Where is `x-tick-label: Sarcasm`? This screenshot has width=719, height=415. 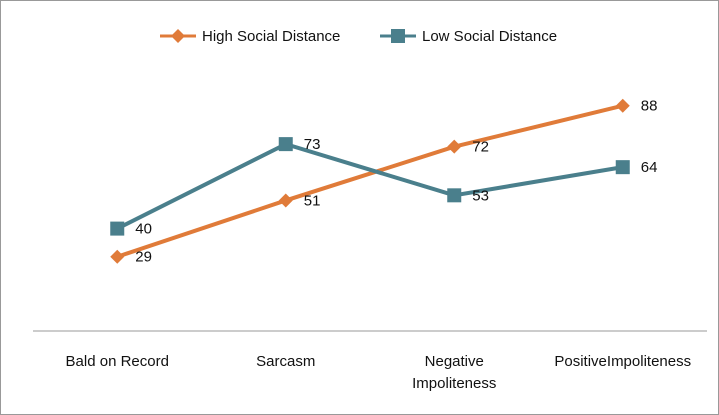
x-tick-label: Sarcasm is located at coordinates (285, 361).